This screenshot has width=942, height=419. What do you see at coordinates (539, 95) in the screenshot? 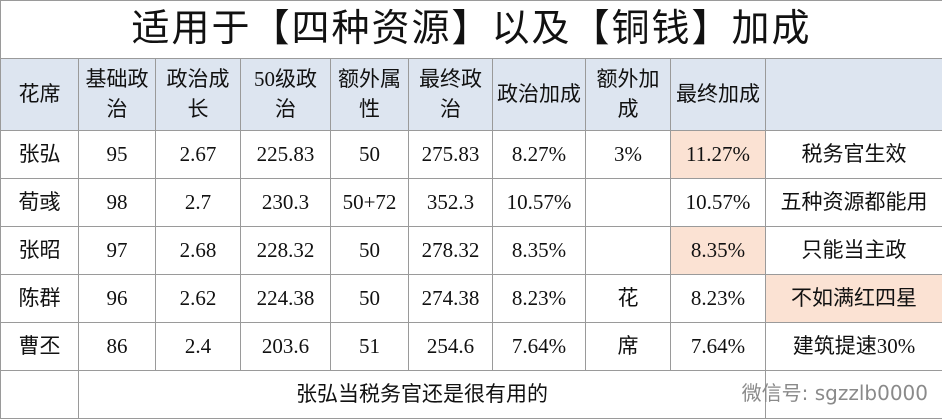
I see `header-cell: 政治加成` at bounding box center [539, 95].